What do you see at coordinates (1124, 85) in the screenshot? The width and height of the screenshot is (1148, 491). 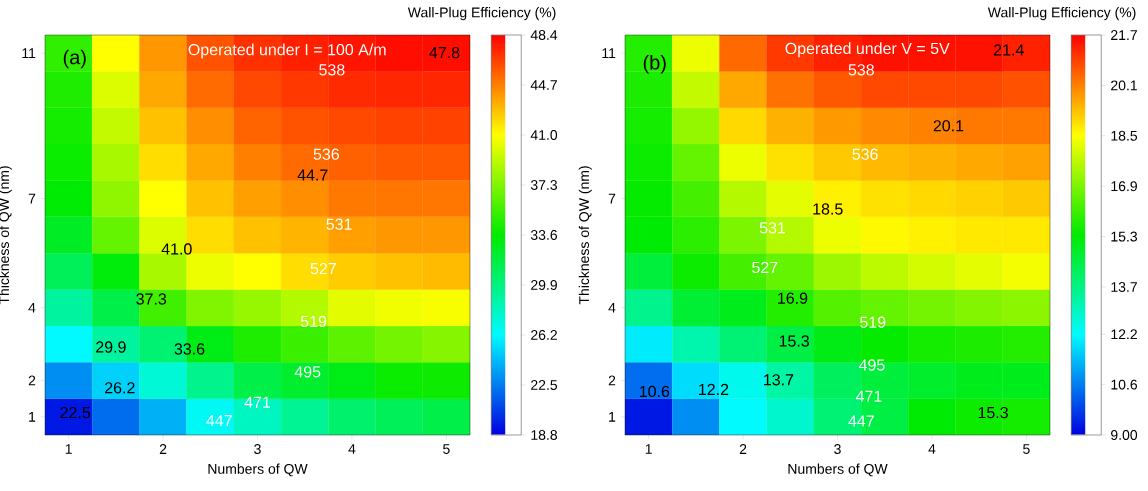 I see `color-bar-label: 20.1` at bounding box center [1124, 85].